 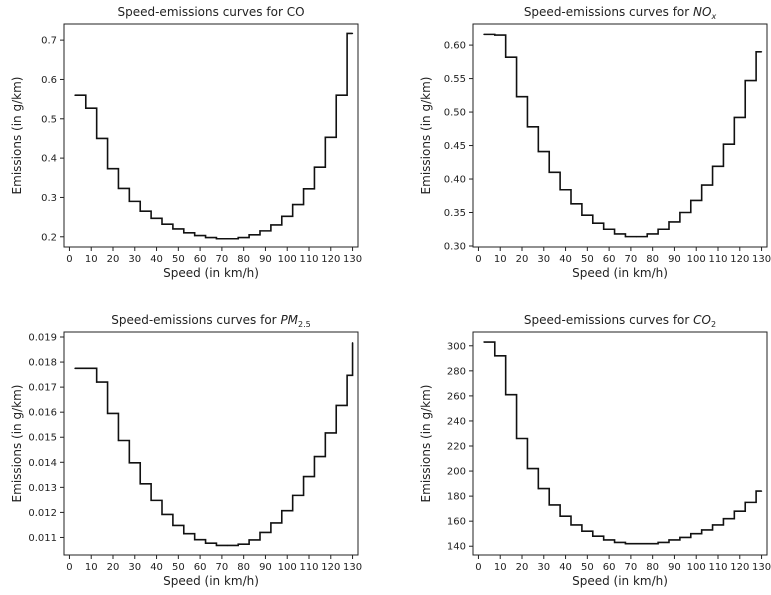 I want to click on y-tick-label: 0.017, so click(x=42, y=388).